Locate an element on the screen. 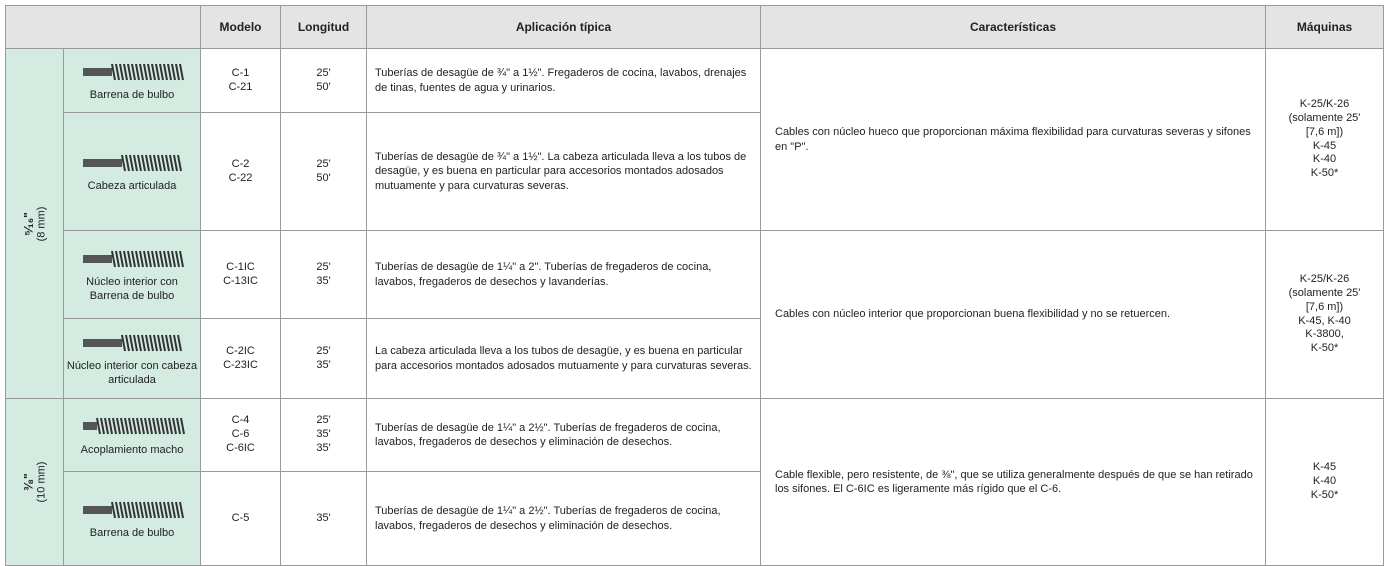 The height and width of the screenshot is (566, 1388). line: C-5 is located at coordinates (240, 517).